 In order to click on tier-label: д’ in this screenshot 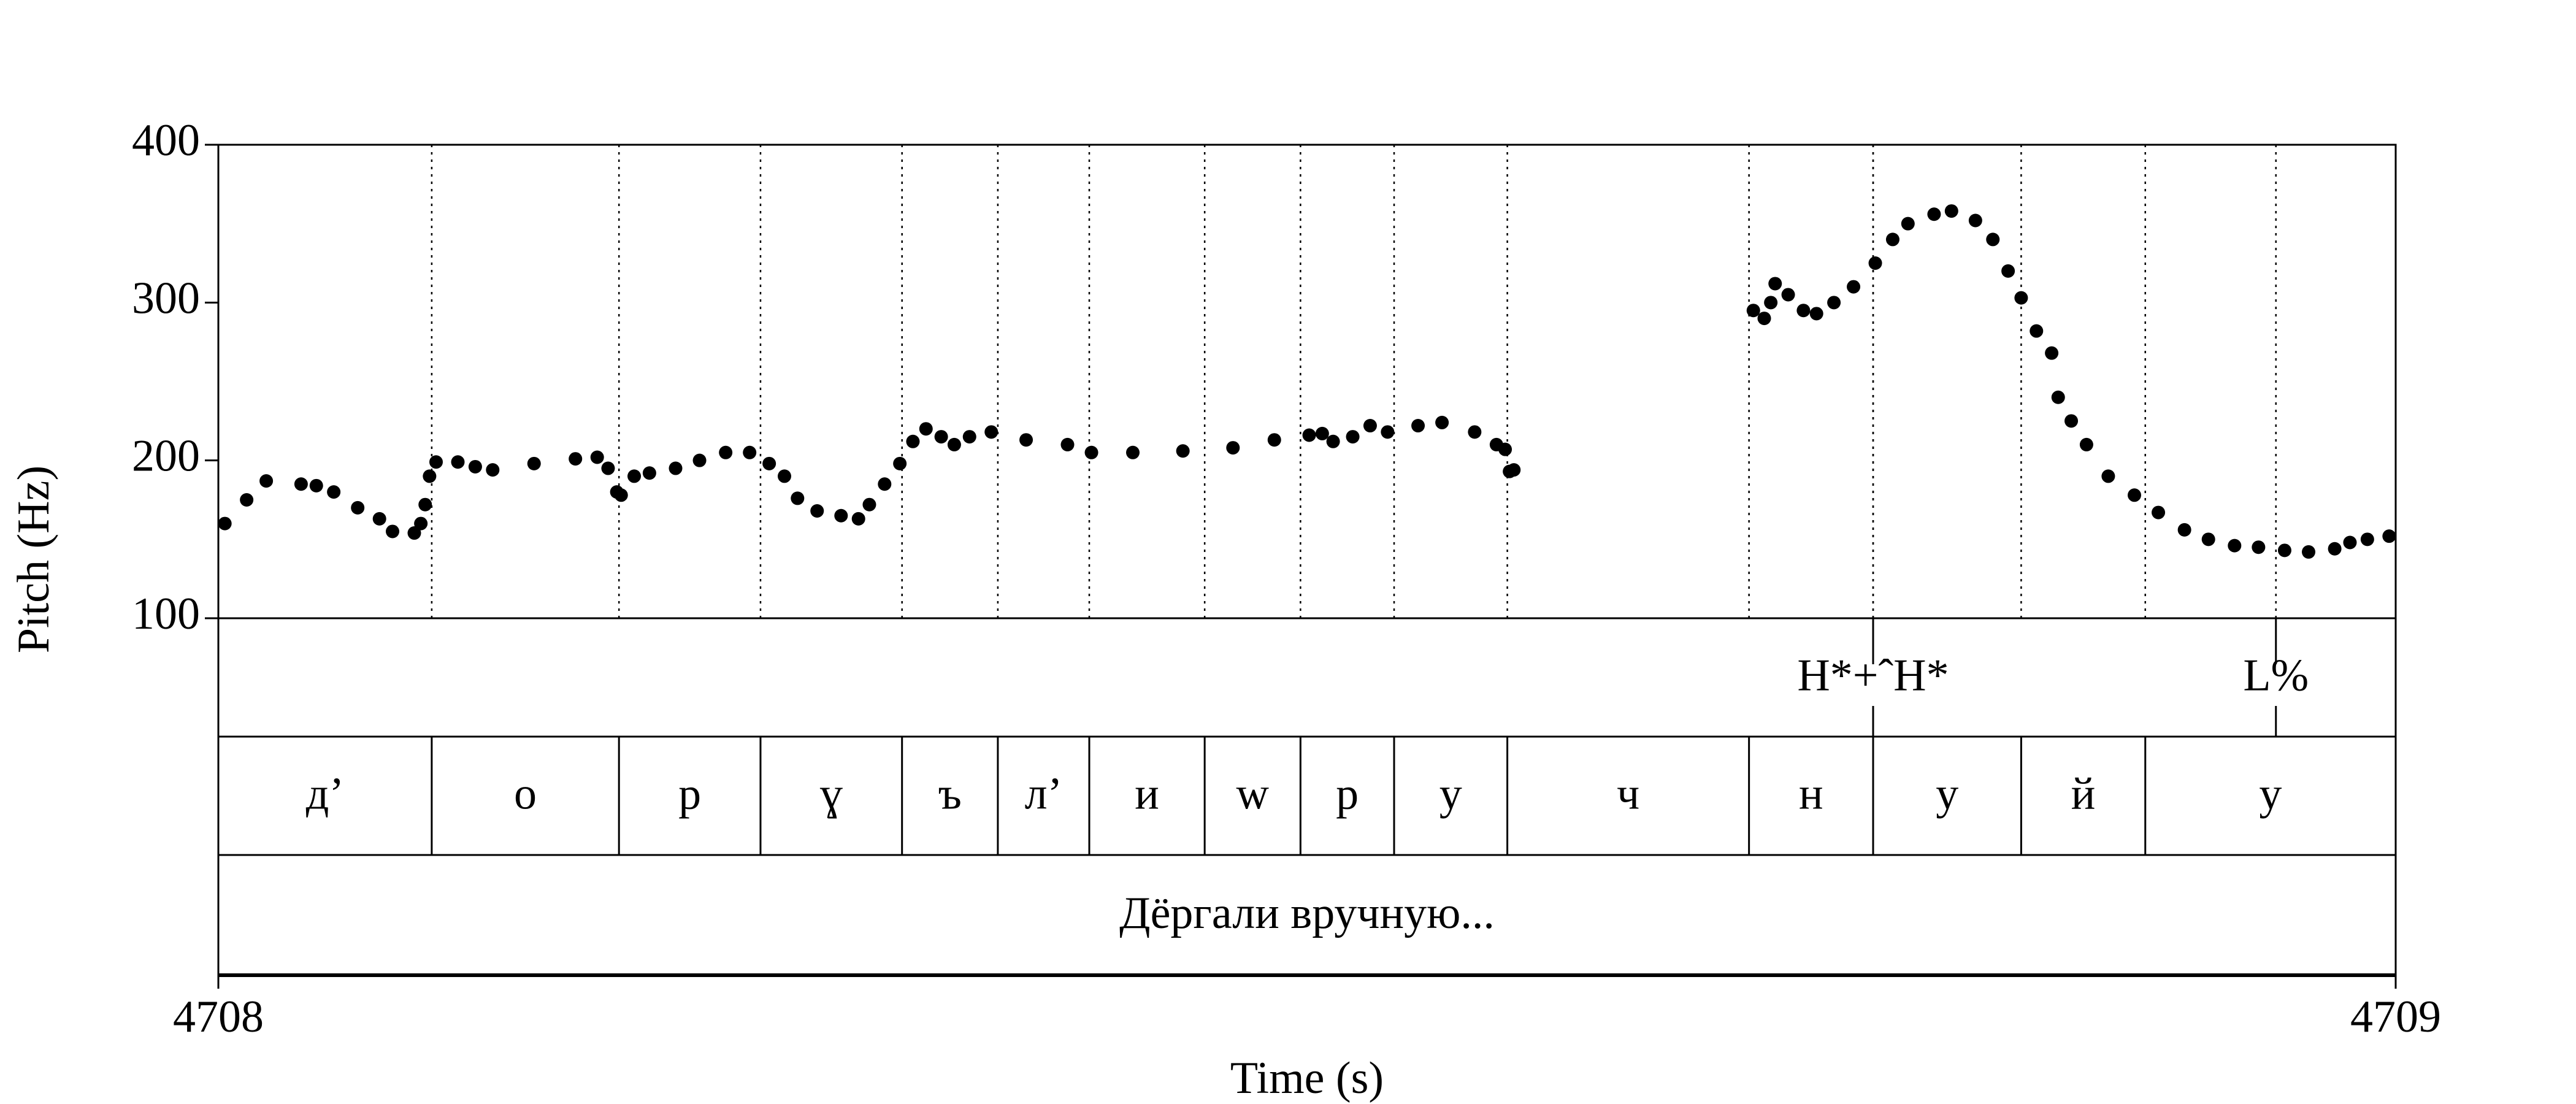, I will do `click(325, 794)`.